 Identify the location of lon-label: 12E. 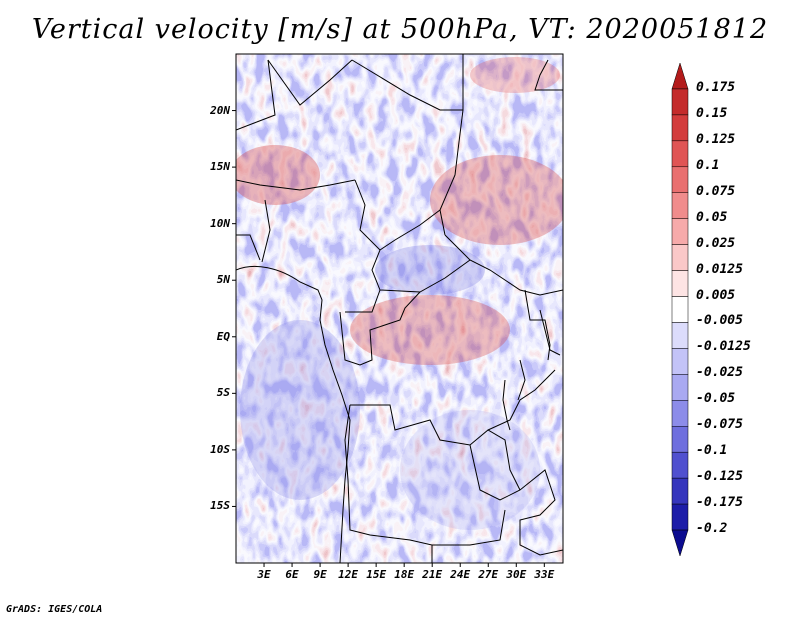
(348, 574).